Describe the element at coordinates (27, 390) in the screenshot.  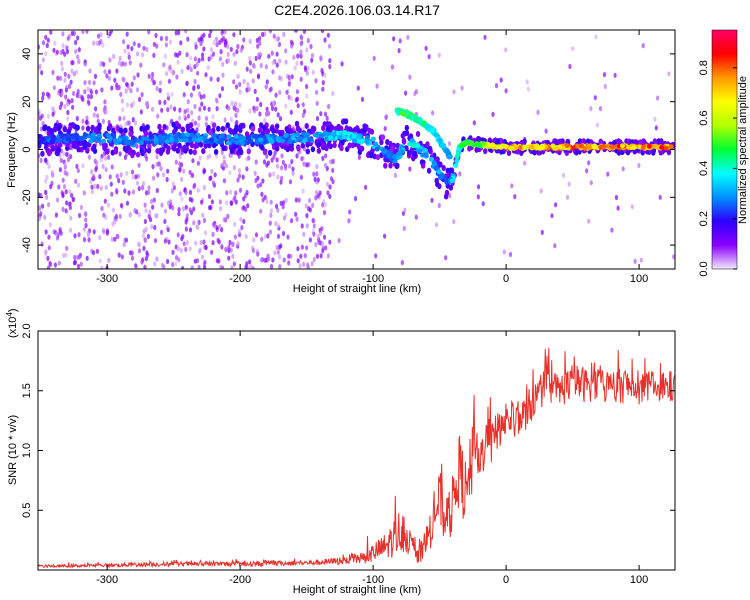
I see `snr-y-tick-label: 1.5` at that location.